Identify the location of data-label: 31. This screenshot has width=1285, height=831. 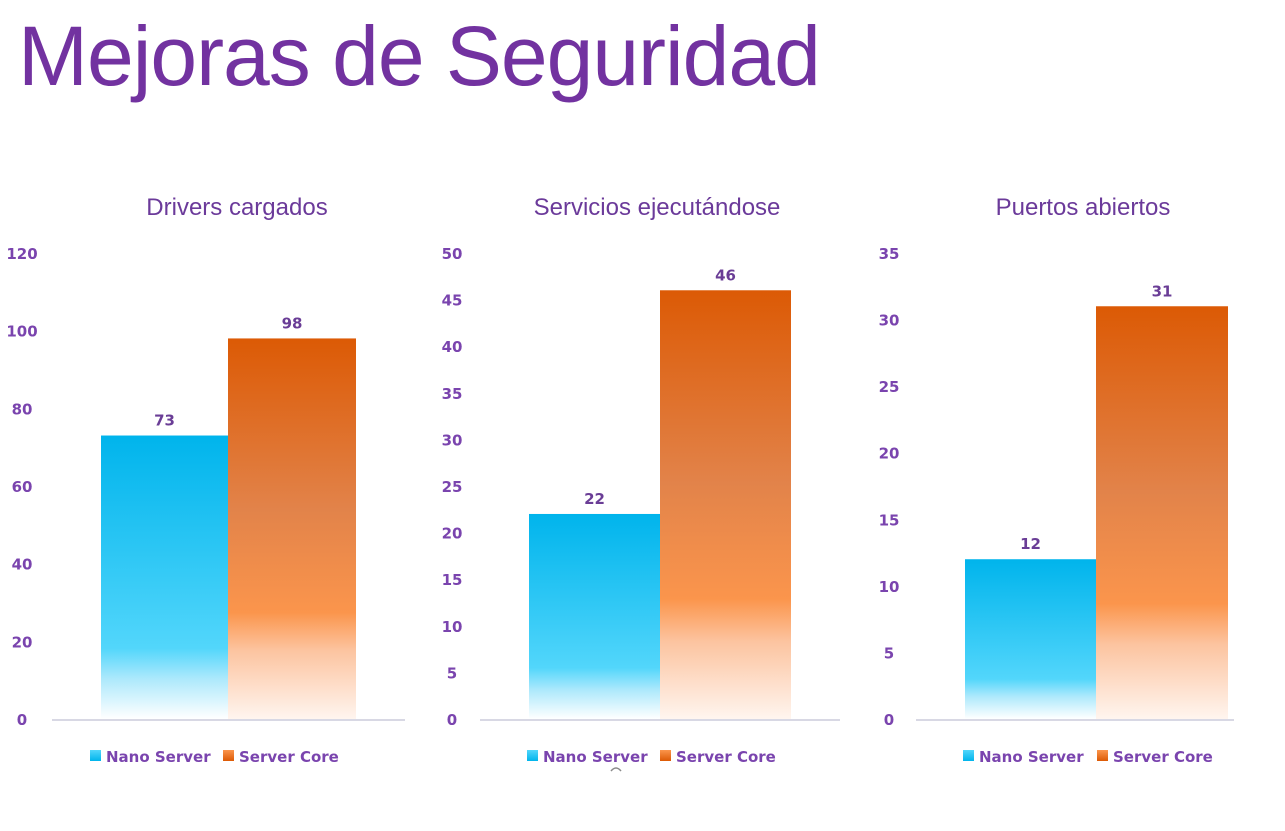
(1162, 291).